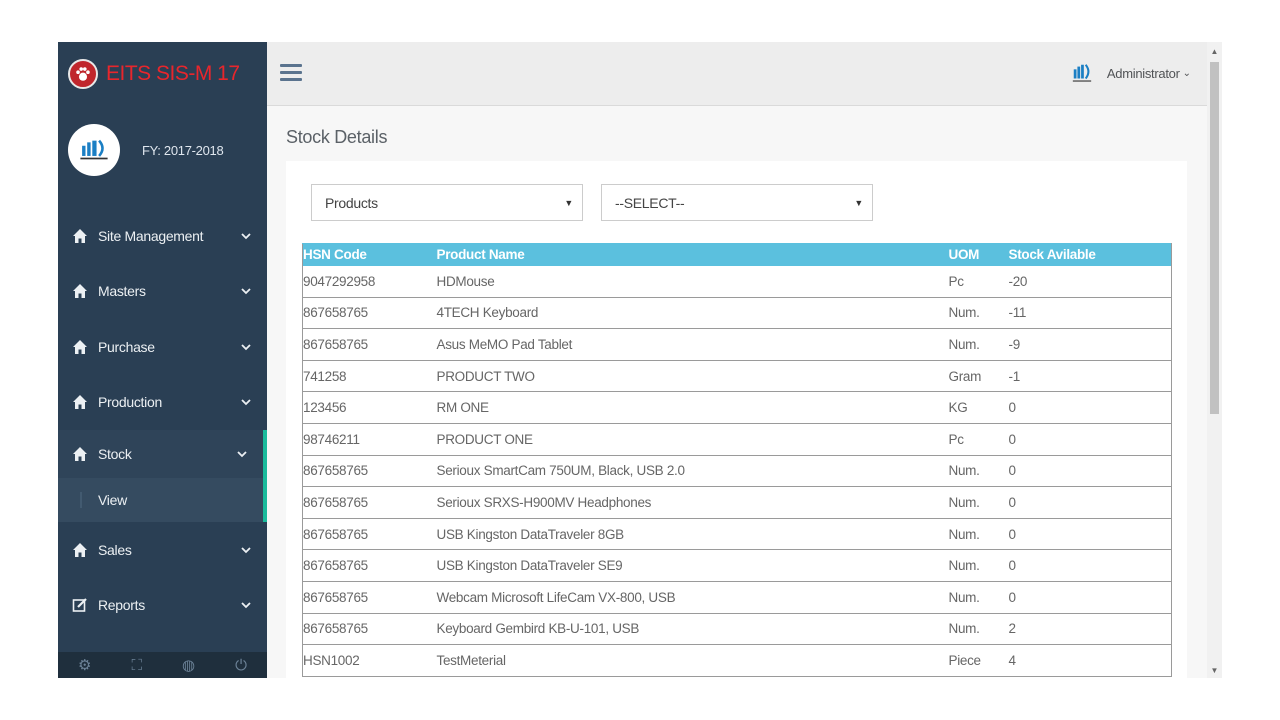  What do you see at coordinates (1186, 73) in the screenshot?
I see `chevron-down-icon: ⌄` at bounding box center [1186, 73].